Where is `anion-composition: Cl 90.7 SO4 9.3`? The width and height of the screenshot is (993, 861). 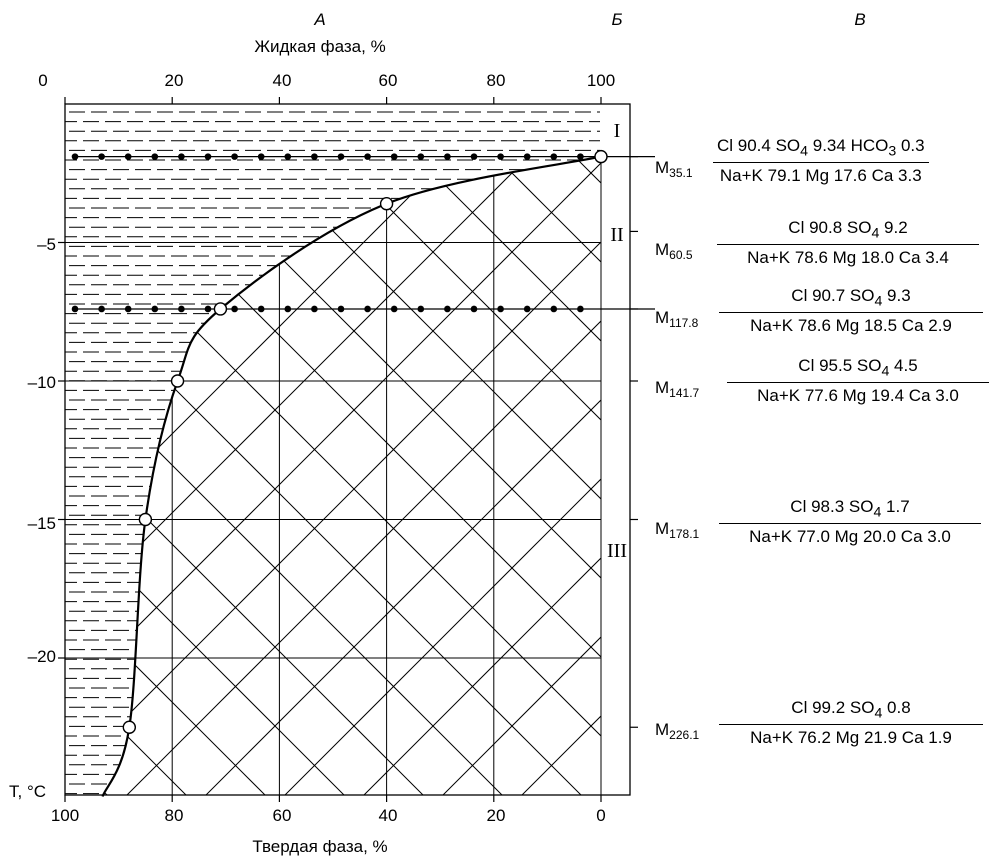
anion-composition: Cl 90.7 SO4 9.3 is located at coordinates (851, 298).